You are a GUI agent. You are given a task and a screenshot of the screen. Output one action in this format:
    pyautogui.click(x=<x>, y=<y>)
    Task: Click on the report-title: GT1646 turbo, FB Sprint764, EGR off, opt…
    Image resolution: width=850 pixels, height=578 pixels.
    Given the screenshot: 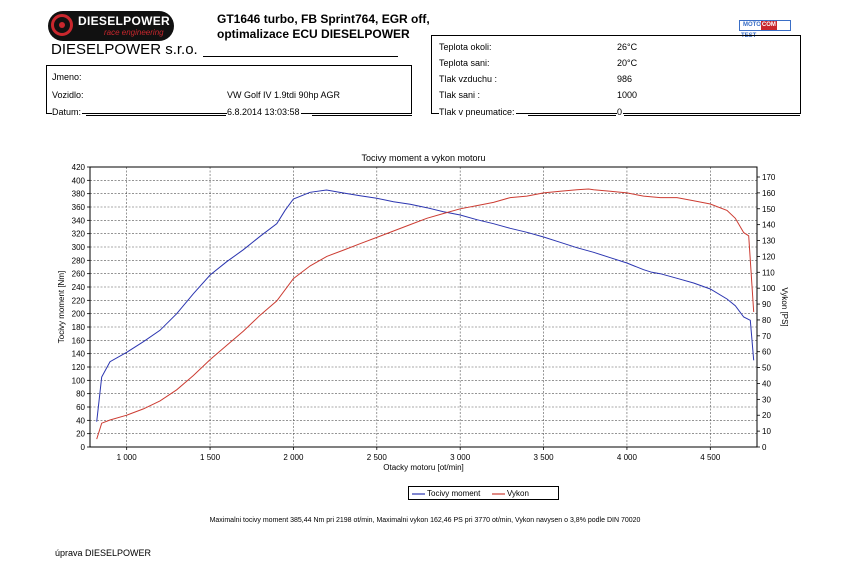 What is the action you would take?
    pyautogui.click(x=323, y=27)
    